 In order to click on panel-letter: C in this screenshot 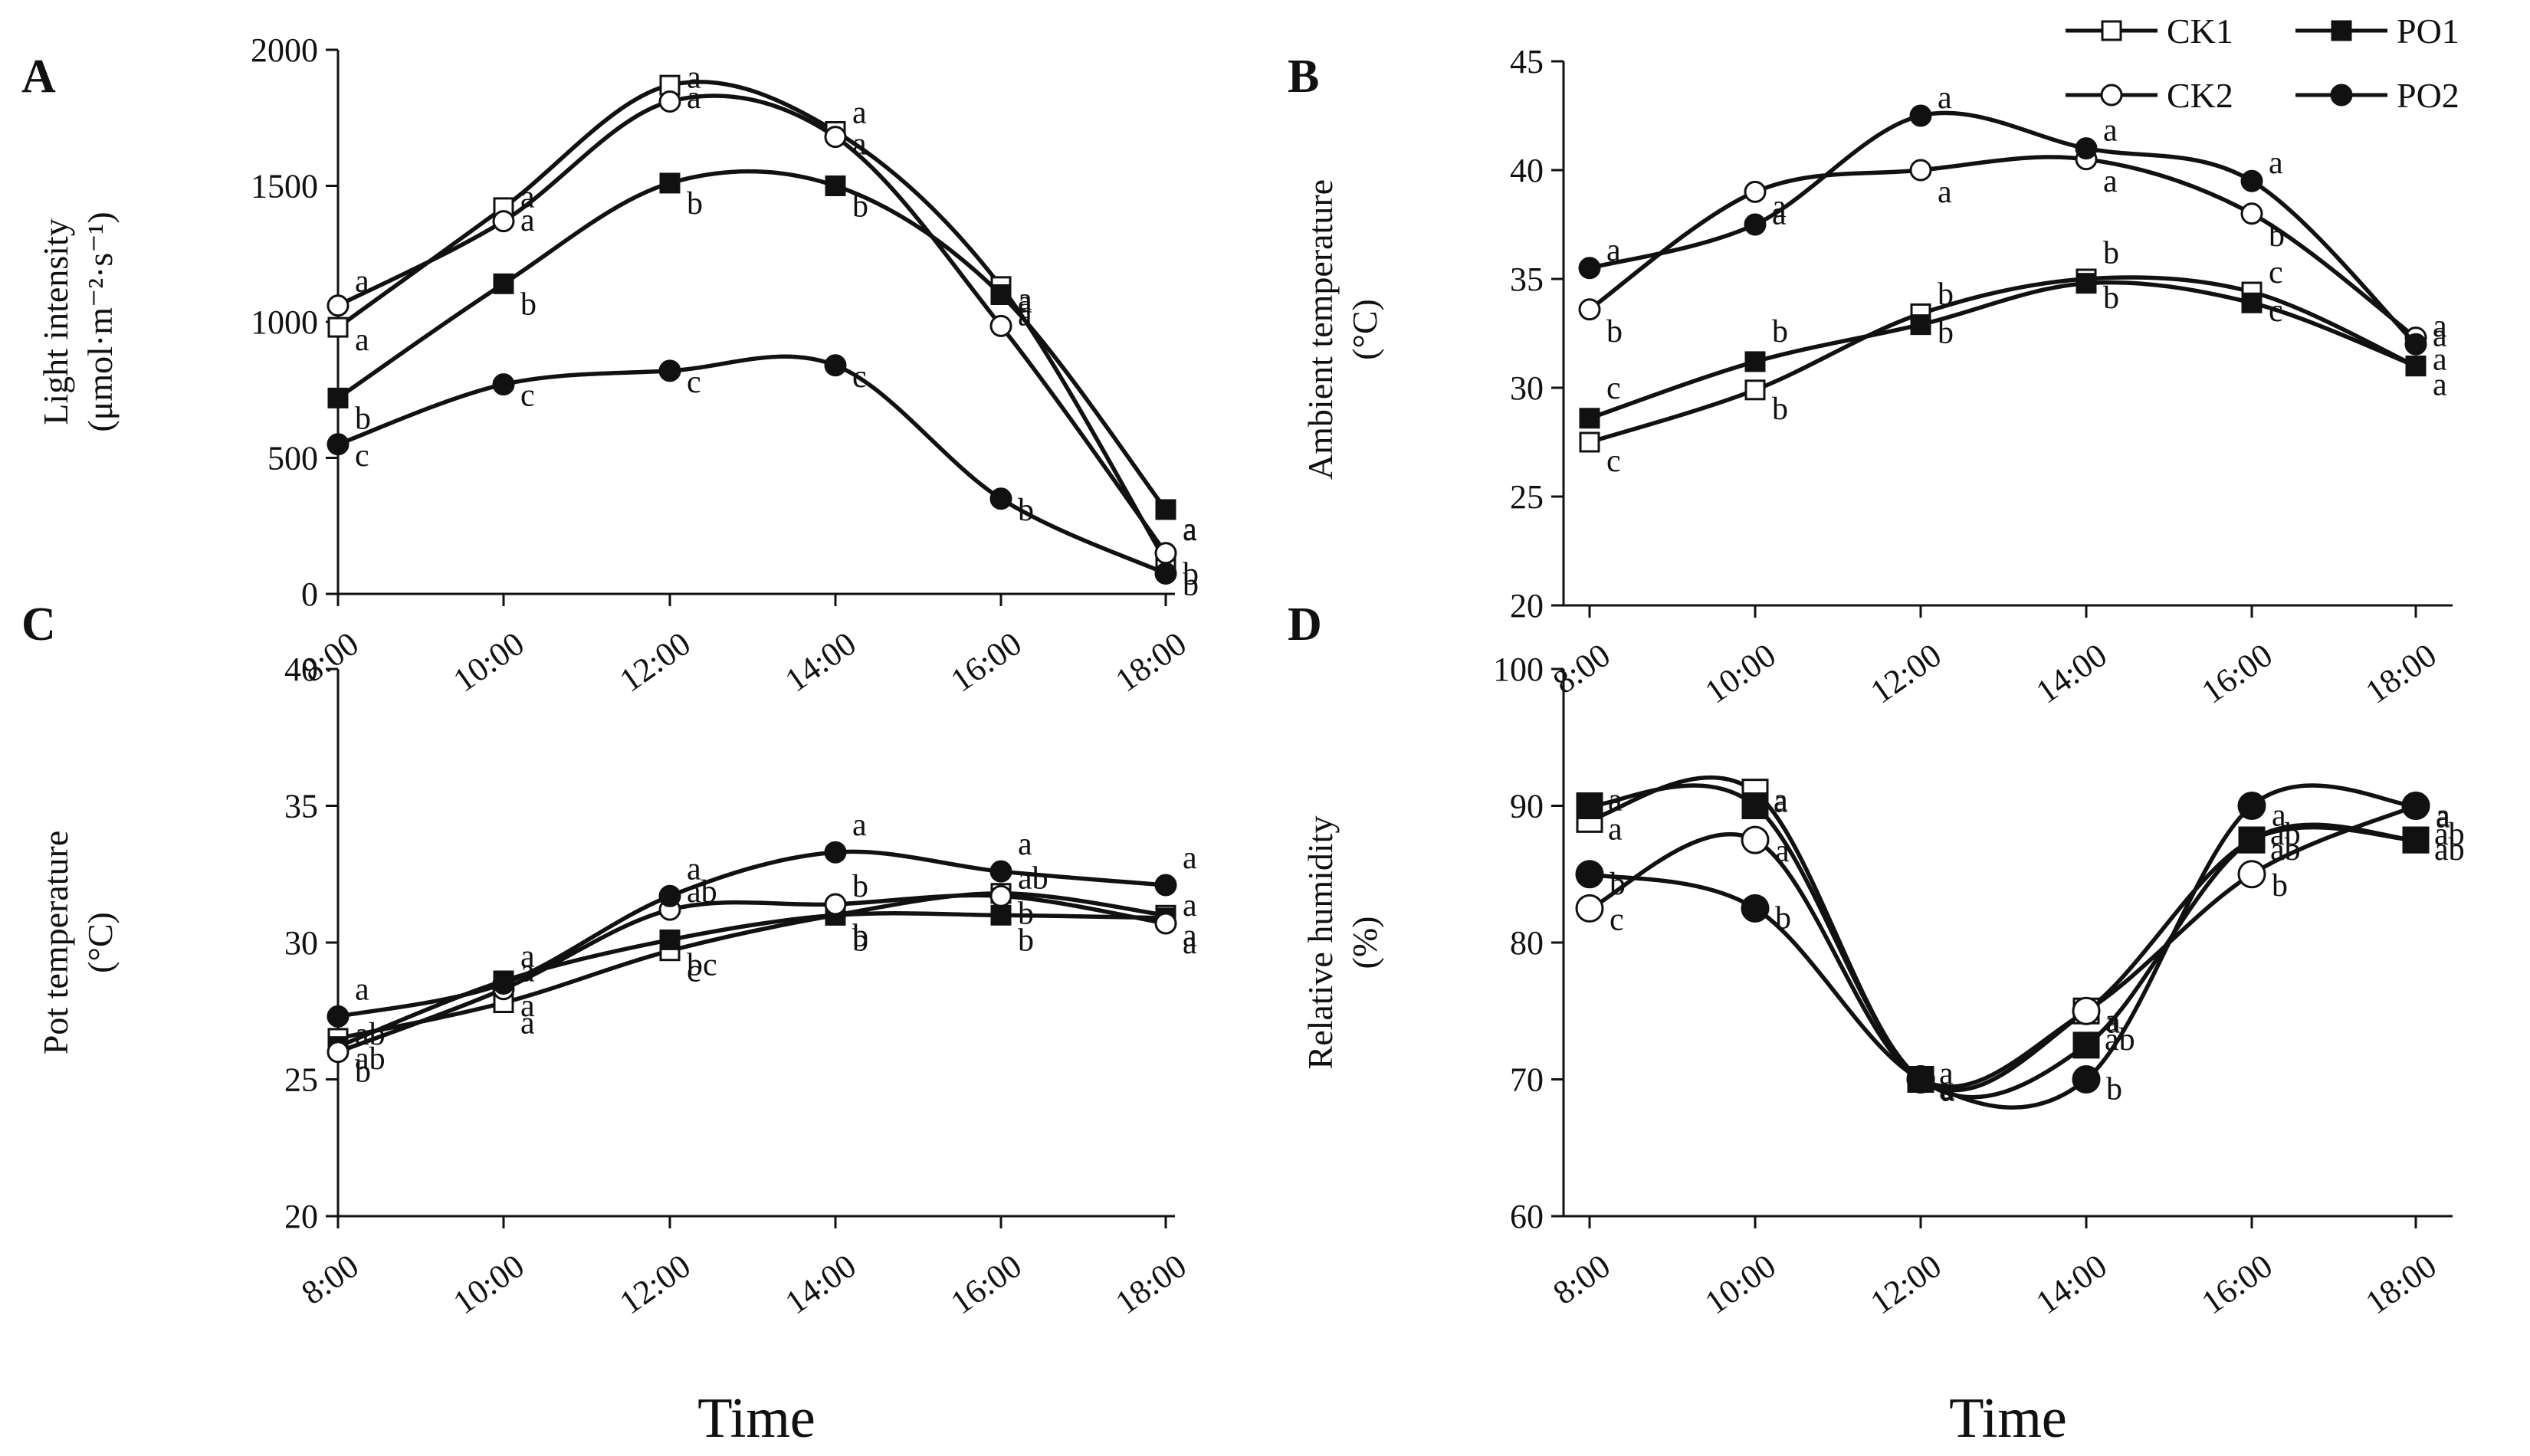, I will do `click(38, 624)`.